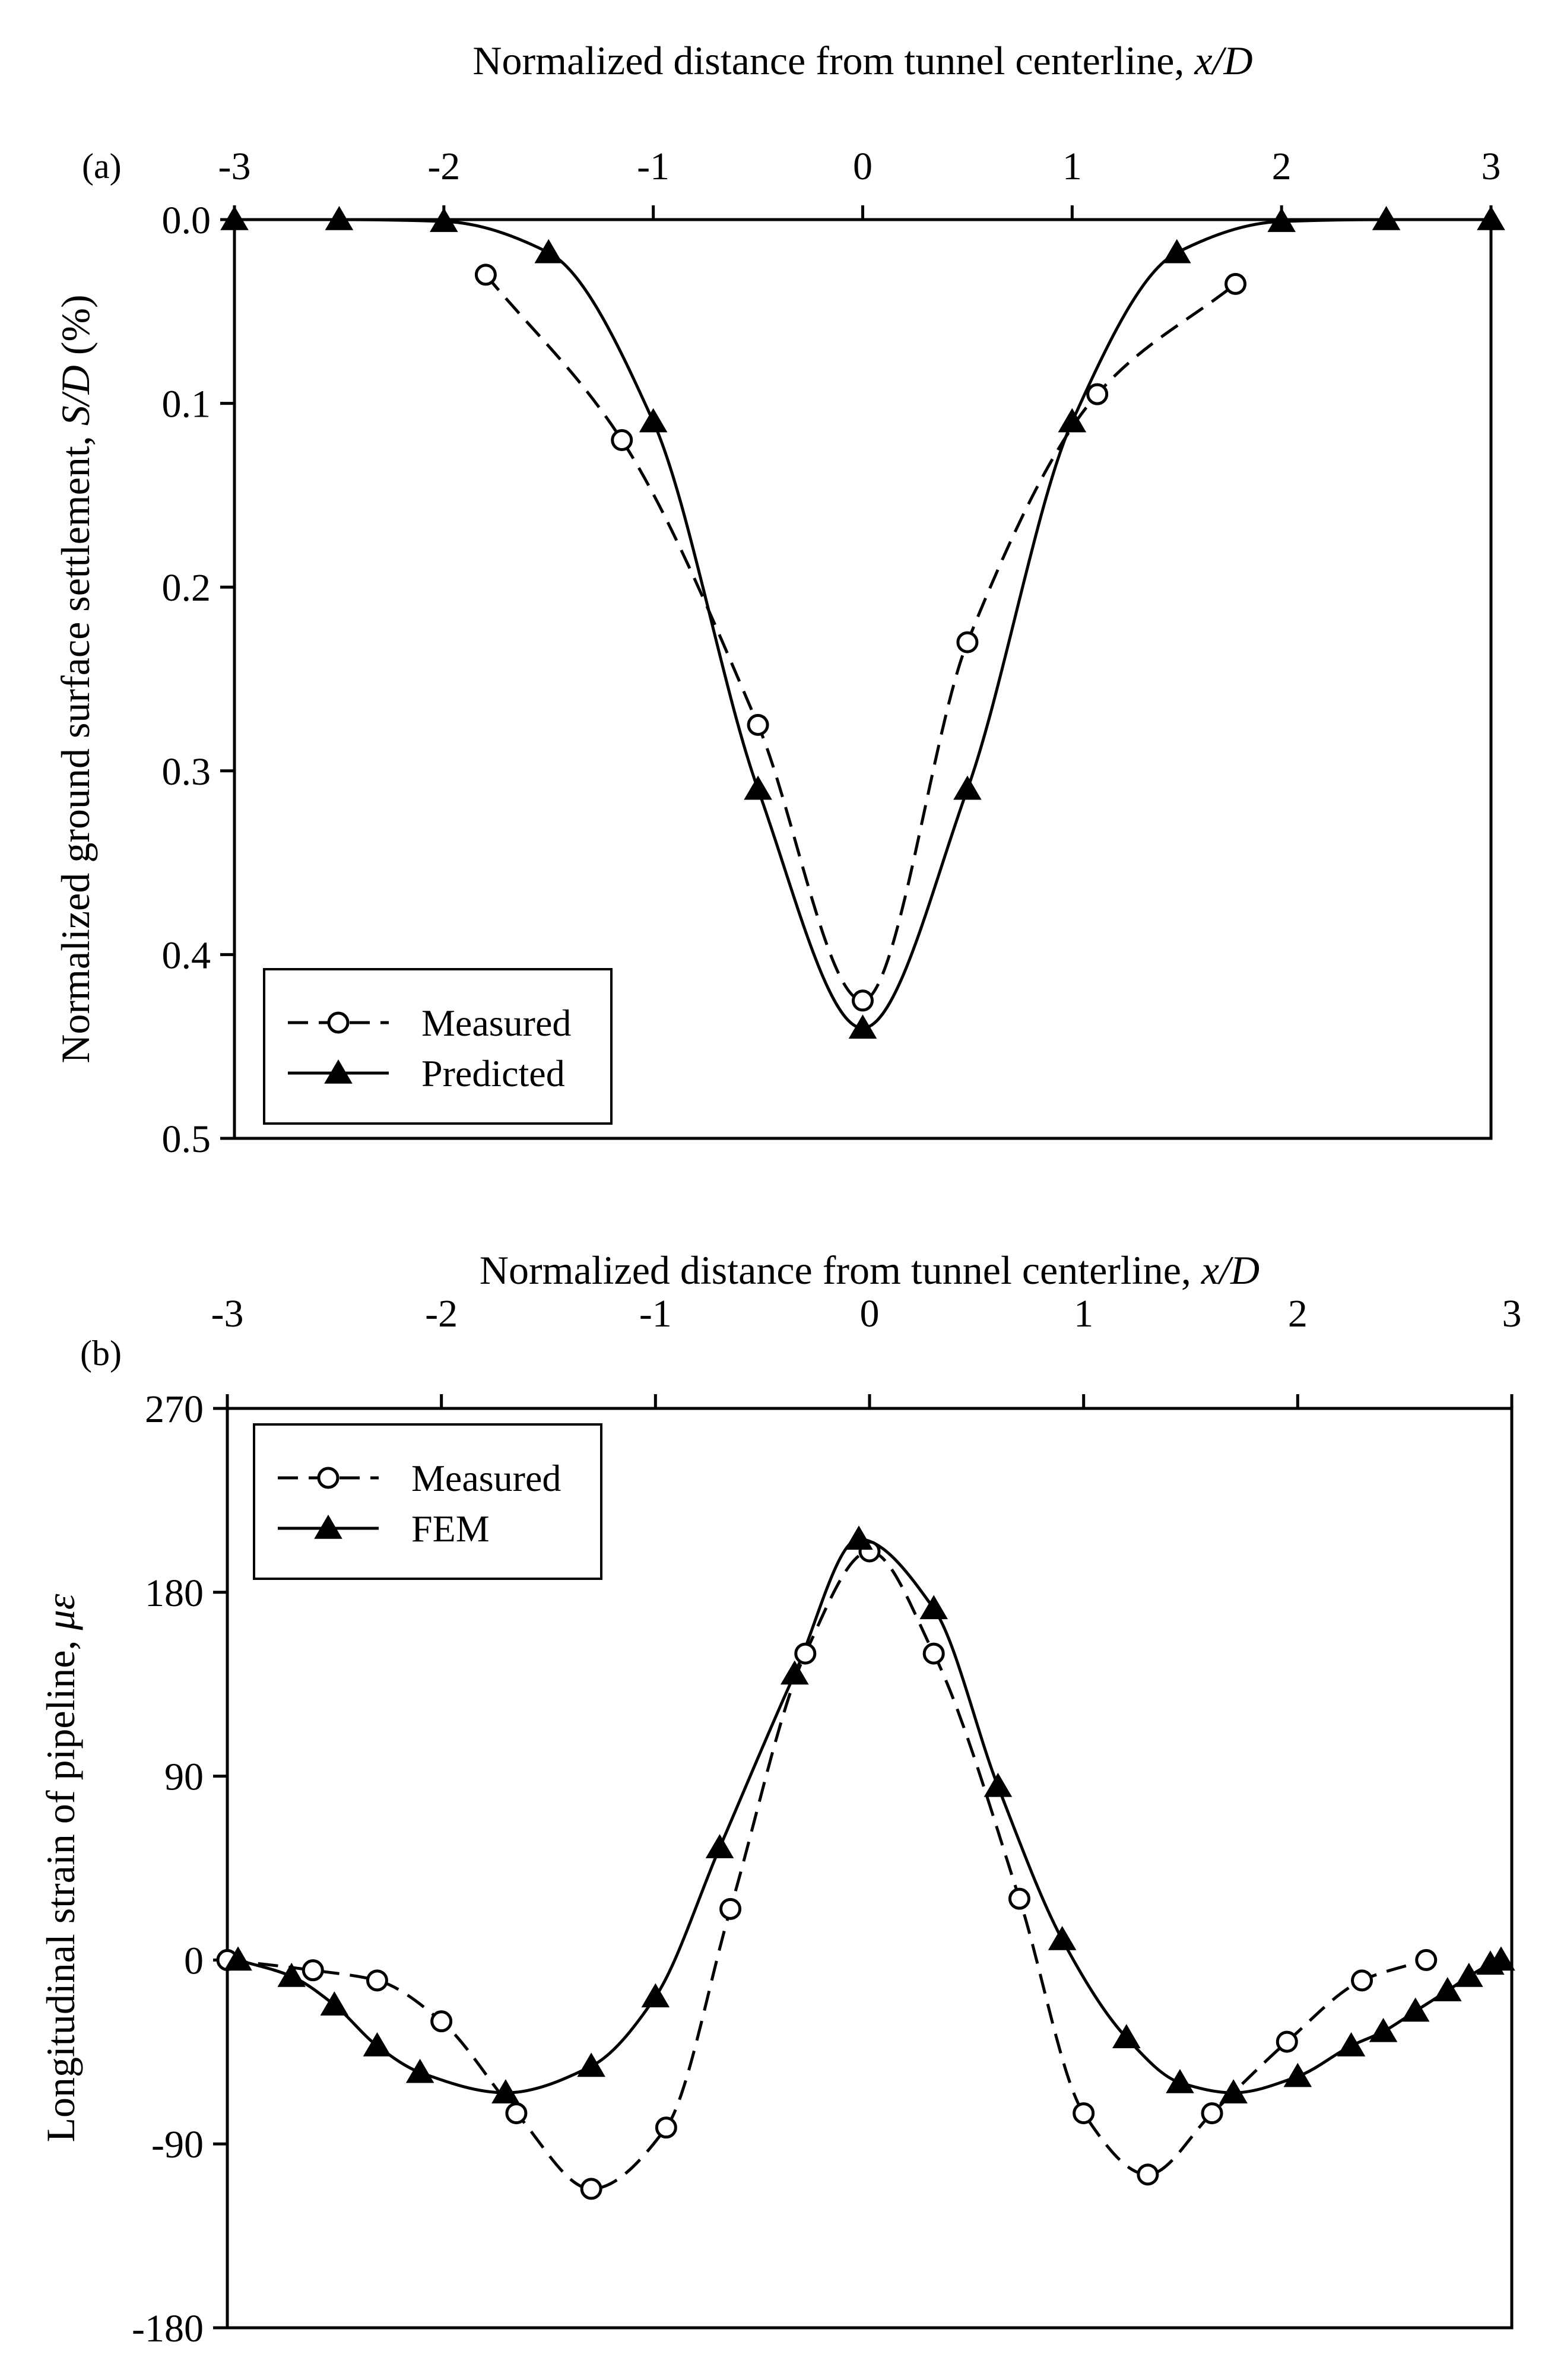 The height and width of the screenshot is (2380, 1564). What do you see at coordinates (493, 1073) in the screenshot?
I see `legend-label-predicted: Predicted` at bounding box center [493, 1073].